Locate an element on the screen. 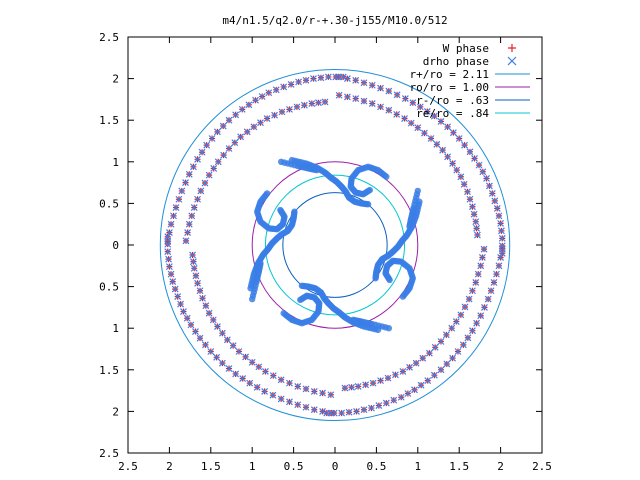 The height and width of the screenshot is (480, 640). legend-w-marker is located at coordinates (512, 48).